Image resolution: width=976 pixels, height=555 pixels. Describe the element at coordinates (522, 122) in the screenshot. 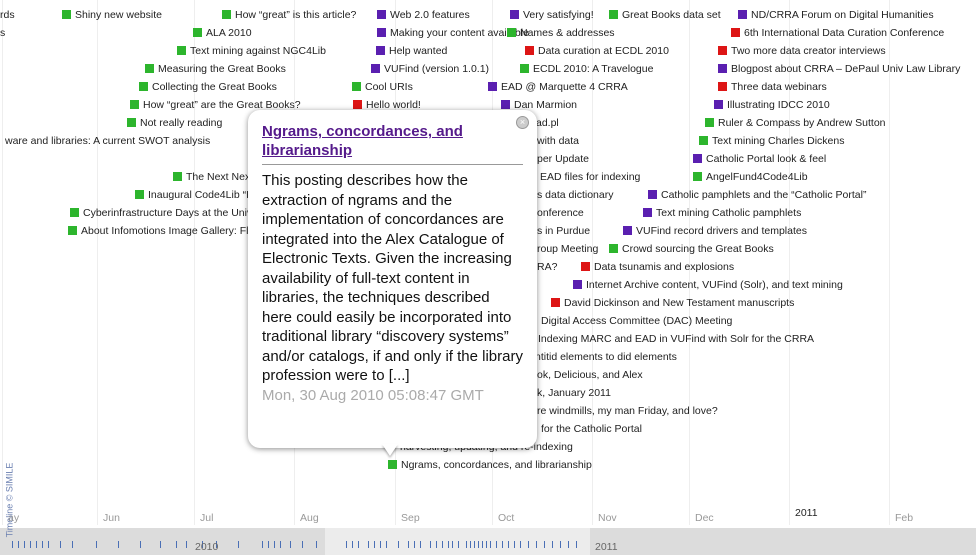

I see `close-button: ×` at that location.